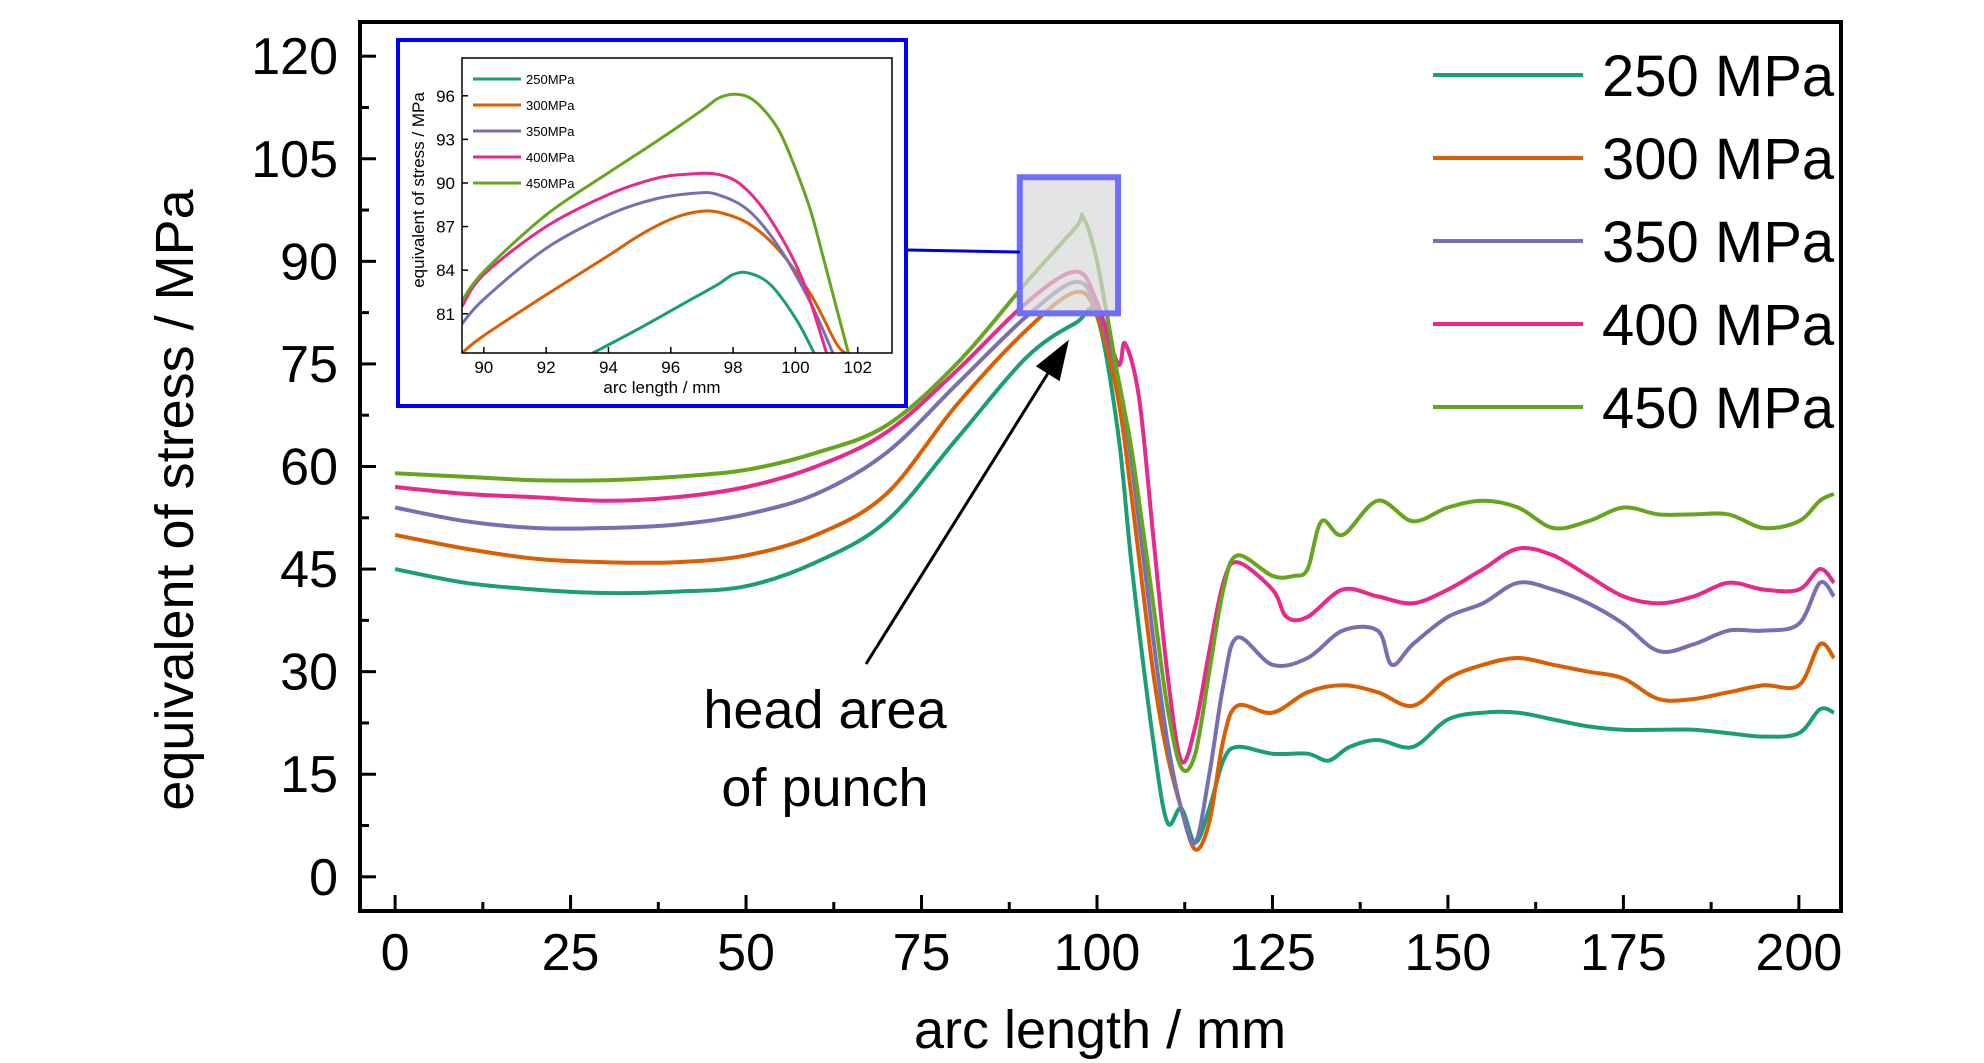 This screenshot has width=1984, height=1063. Describe the element at coordinates (670, 367) in the screenshot. I see `inset-x-tick-label: 96` at that location.